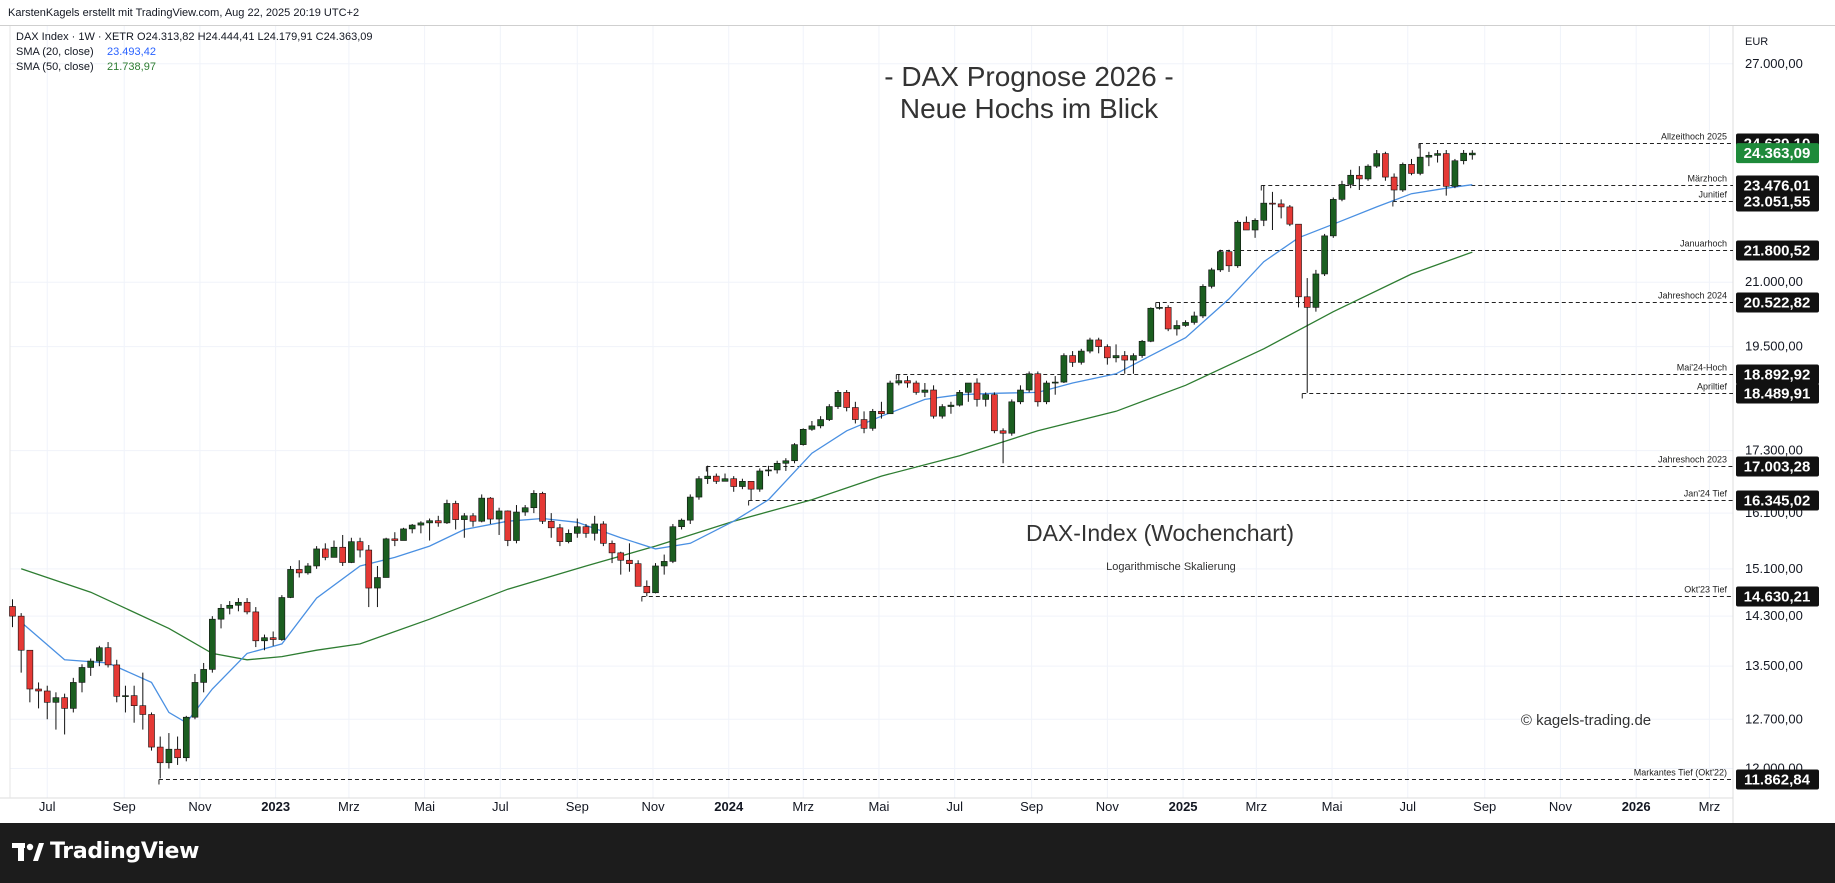  Describe the element at coordinates (1108, 806) in the screenshot. I see `x-tick-label: Nov` at that location.